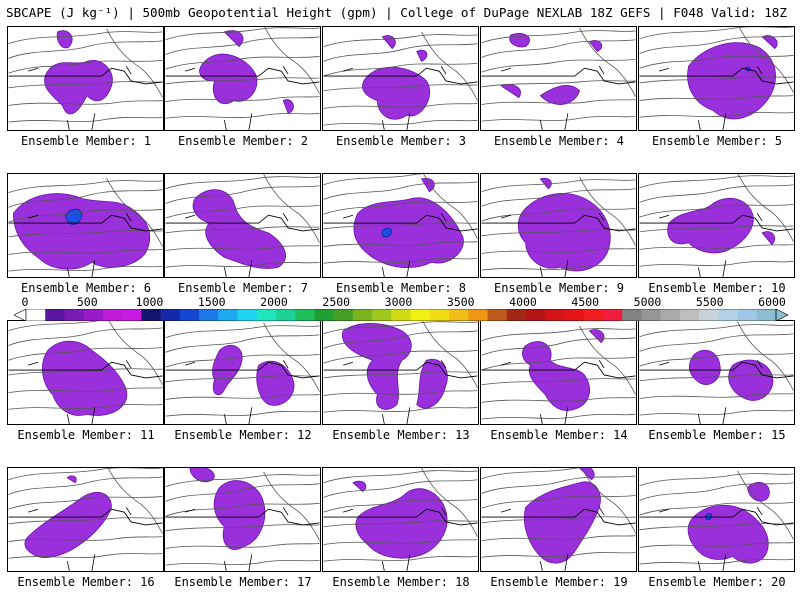 This screenshot has height=600, width=800. Describe the element at coordinates (401, 435) in the screenshot. I see `member-label: Ensemble Member: 13` at that location.